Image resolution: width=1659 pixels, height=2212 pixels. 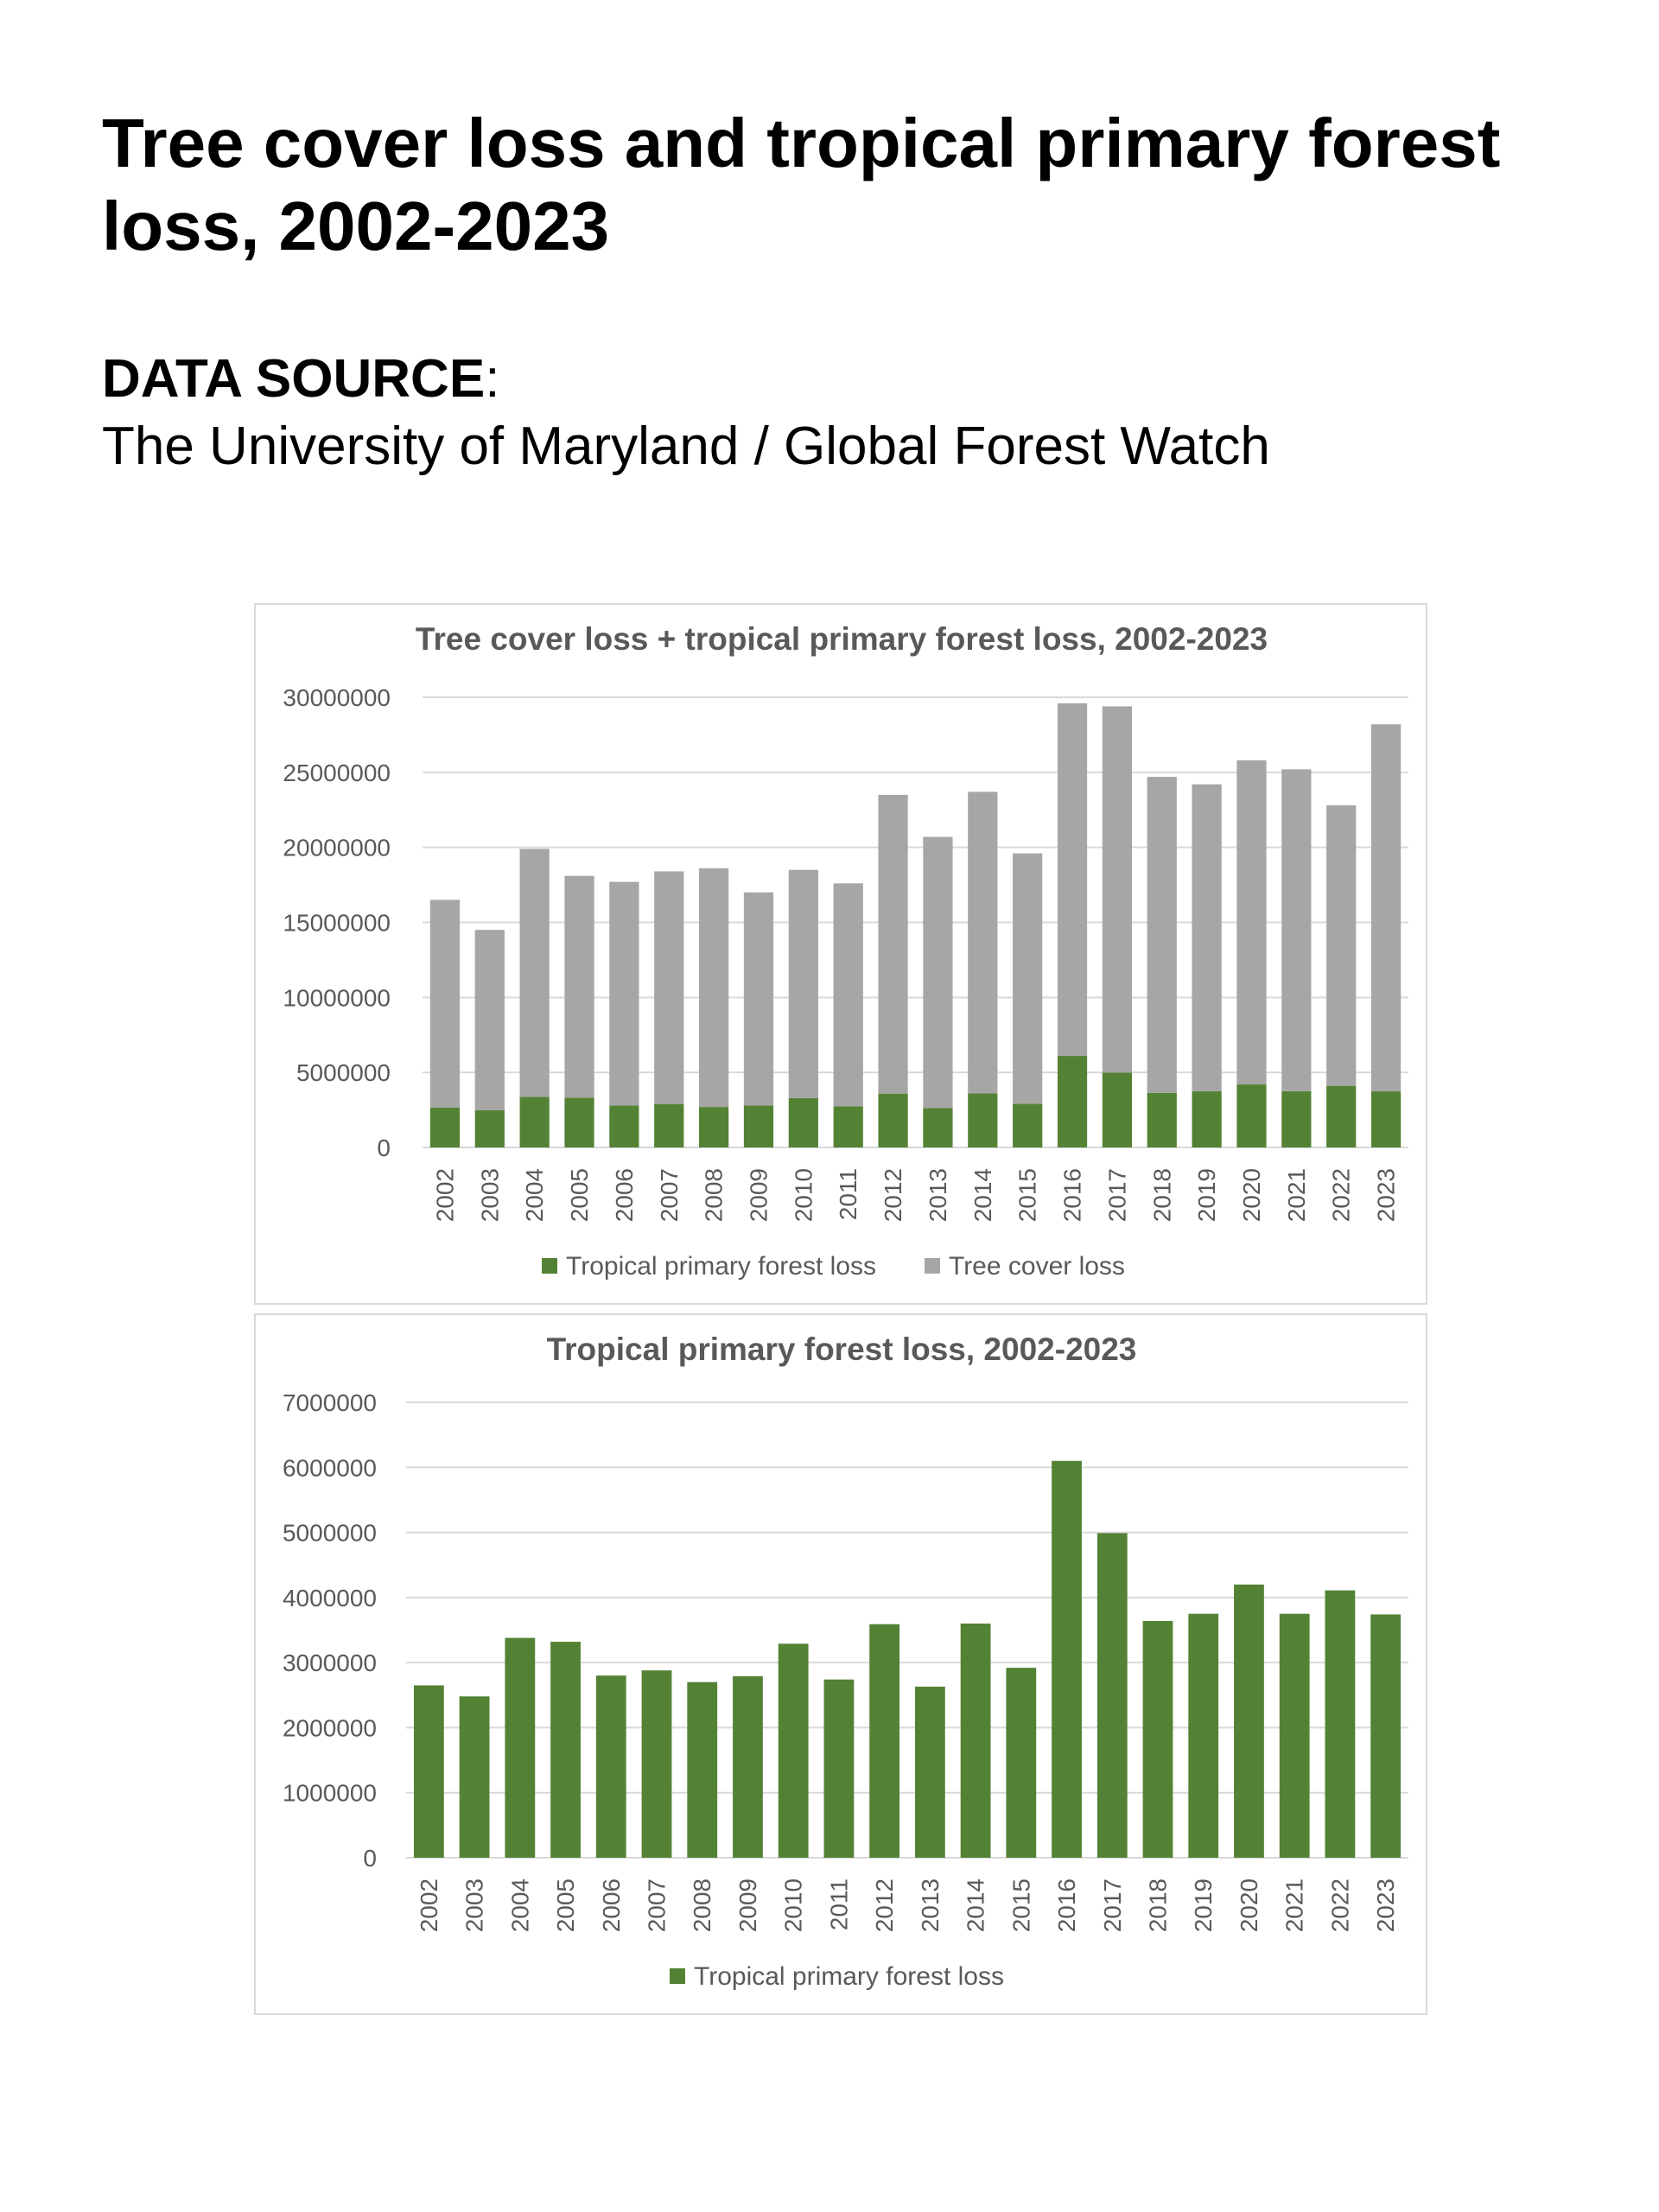 What do you see at coordinates (489, 1128) in the screenshot?
I see `bar-tropical-2003` at bounding box center [489, 1128].